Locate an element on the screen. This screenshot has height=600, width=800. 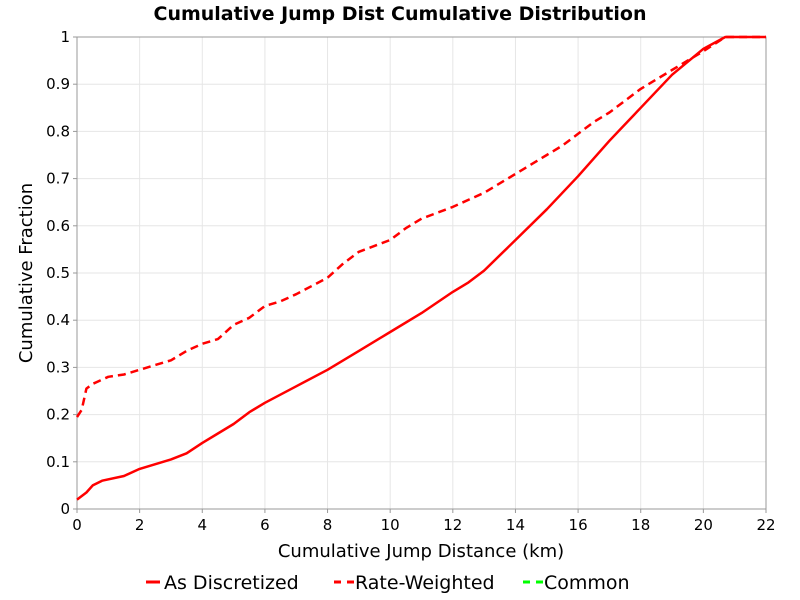
legend-label: As Discretized is located at coordinates (231, 583).